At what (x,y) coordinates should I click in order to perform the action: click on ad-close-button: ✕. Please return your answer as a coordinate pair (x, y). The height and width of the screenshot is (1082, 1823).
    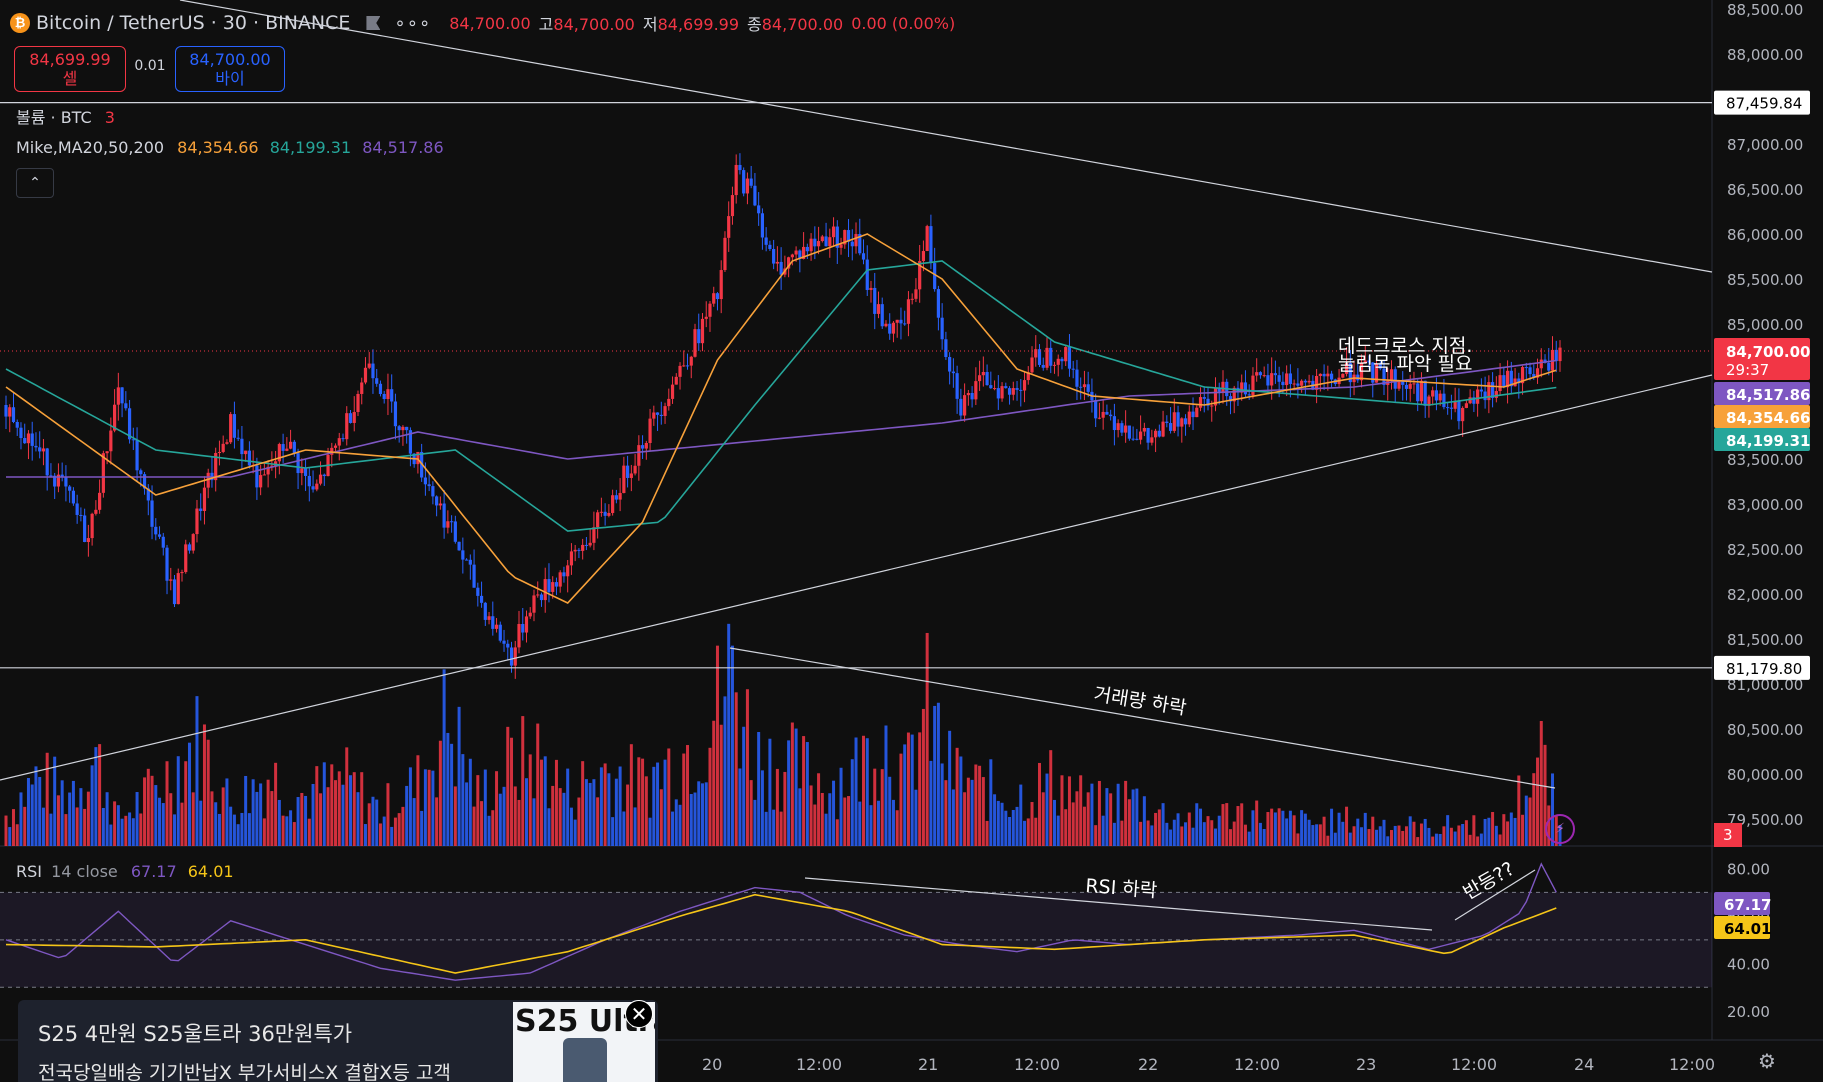
    Looking at the image, I should click on (639, 1014).